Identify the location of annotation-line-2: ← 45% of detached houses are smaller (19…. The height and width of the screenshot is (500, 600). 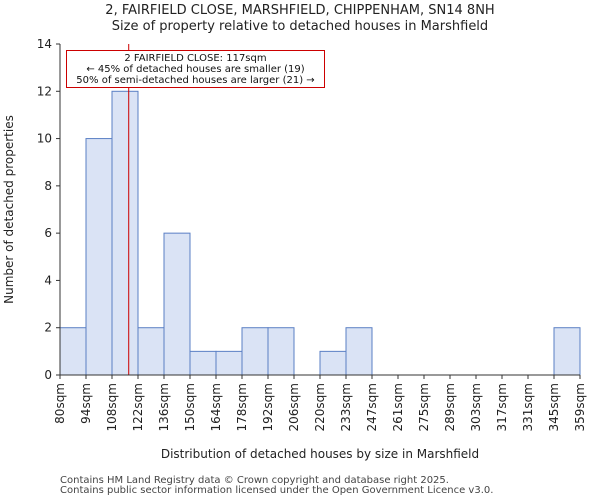
(195, 69).